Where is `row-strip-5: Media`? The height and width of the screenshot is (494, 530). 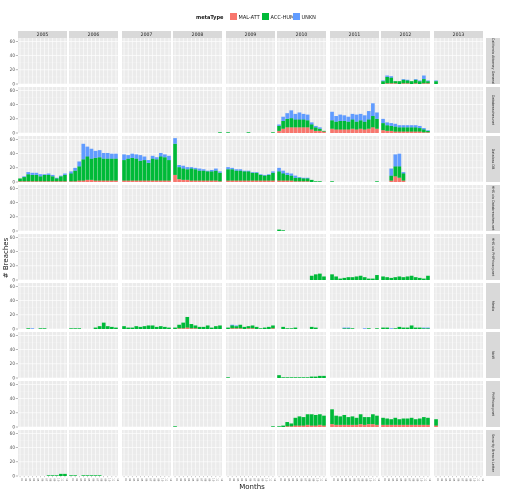
row-strip-5: Media is located at coordinates (493, 306).